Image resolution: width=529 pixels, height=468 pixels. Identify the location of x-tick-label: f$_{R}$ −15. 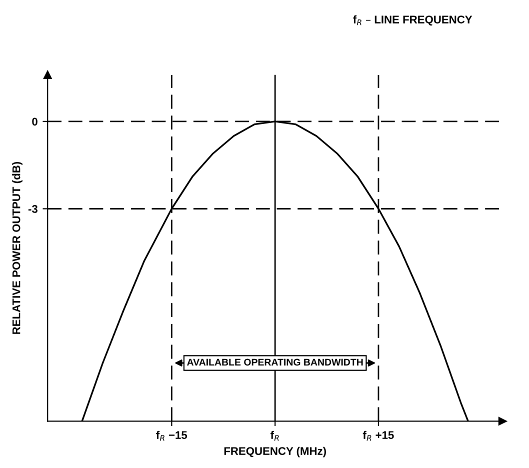
(172, 435).